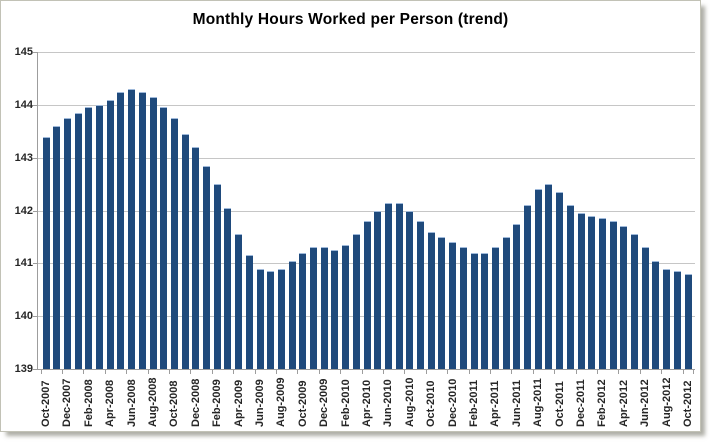  I want to click on x-axis-tick-label: Oct-2007, so click(46, 403).